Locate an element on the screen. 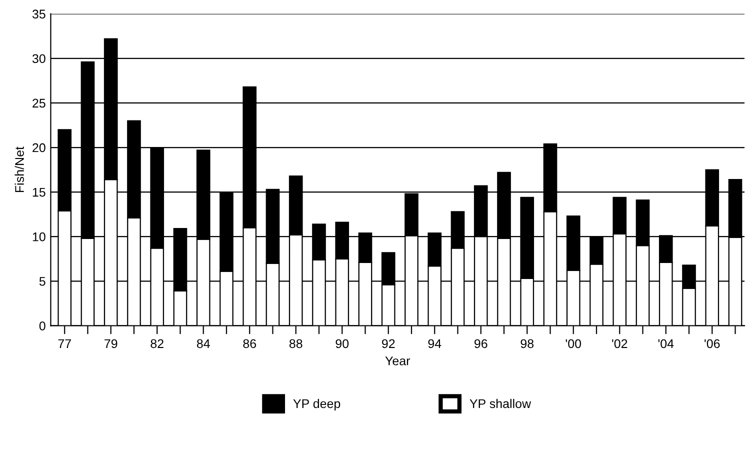 The width and height of the screenshot is (746, 462). x-tick-label: 92 is located at coordinates (388, 343).